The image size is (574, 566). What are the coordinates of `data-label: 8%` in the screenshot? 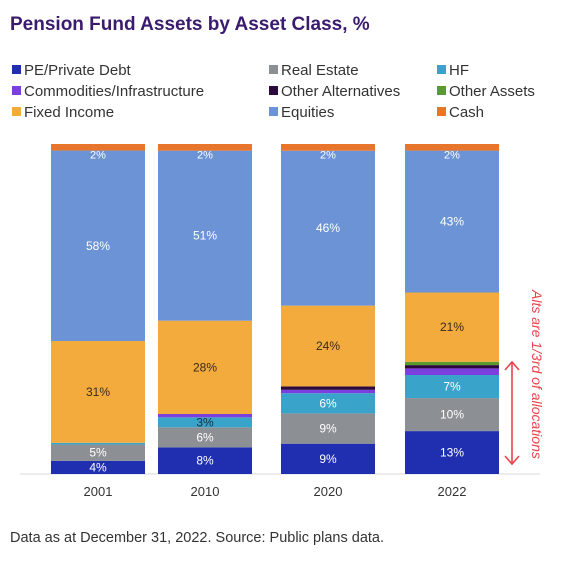 It's located at (205, 461).